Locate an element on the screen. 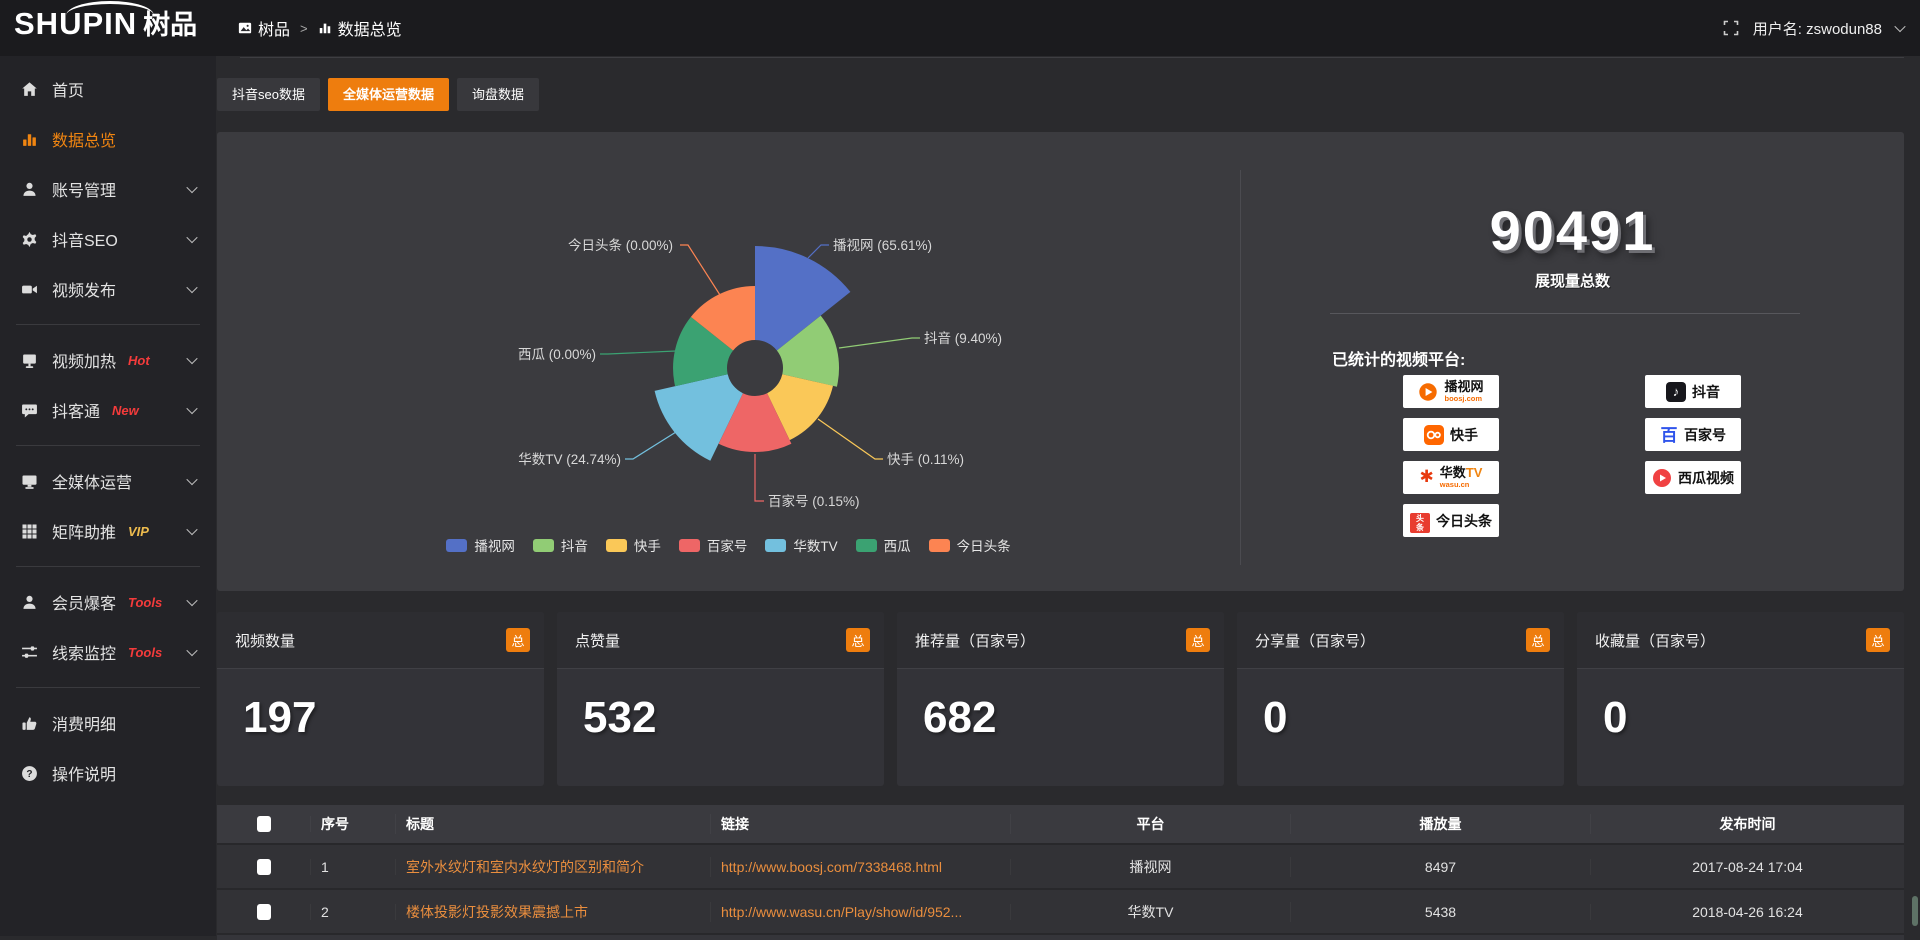 The width and height of the screenshot is (1920, 940). sidebar-item-home: 首页 is located at coordinates (108, 89).